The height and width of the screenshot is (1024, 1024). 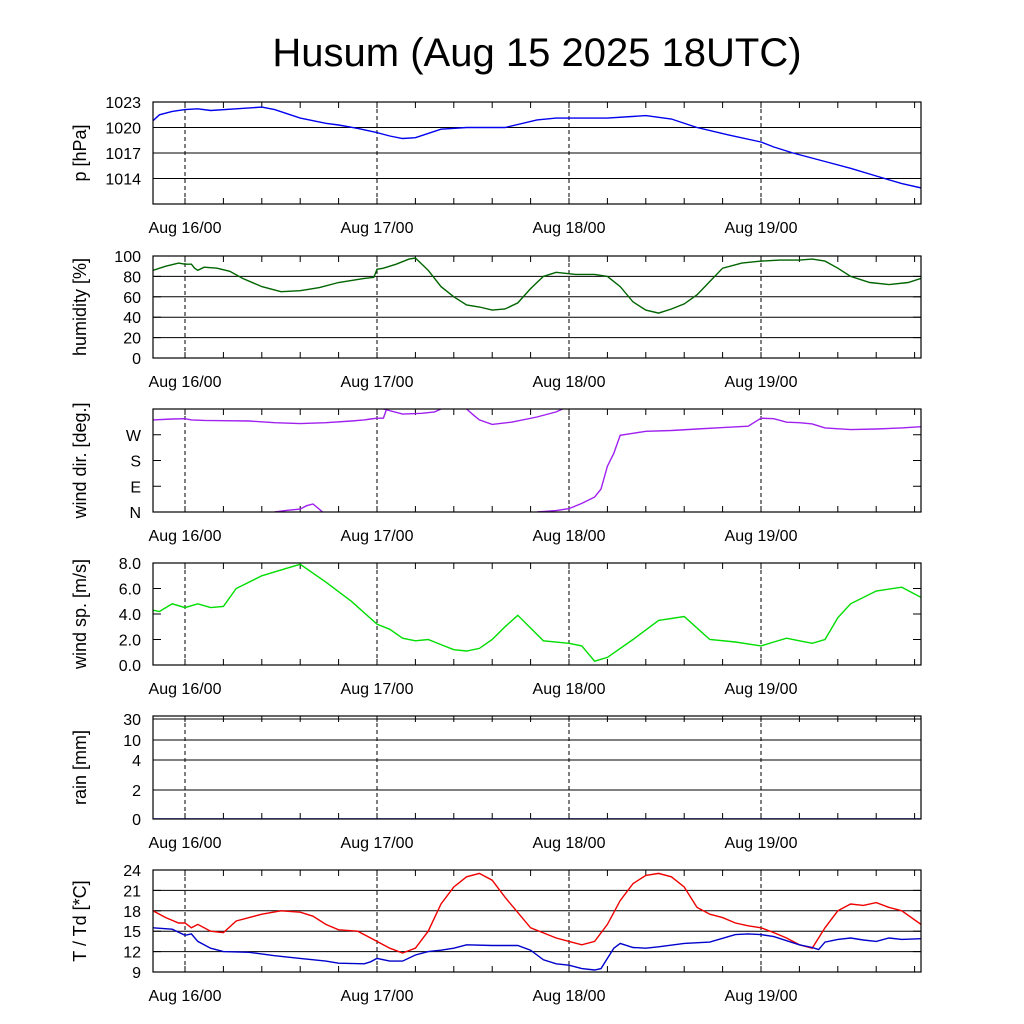 I want to click on x-tick-label-humidity-2: Aug 18/00, so click(x=569, y=382).